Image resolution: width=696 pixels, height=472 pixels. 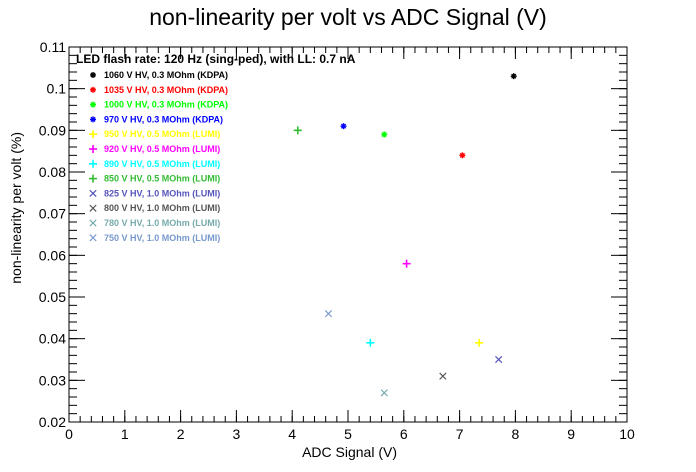 I want to click on legend-entry: 1035 V HV, 0.3 MOhm (KDPA), so click(x=166, y=90).